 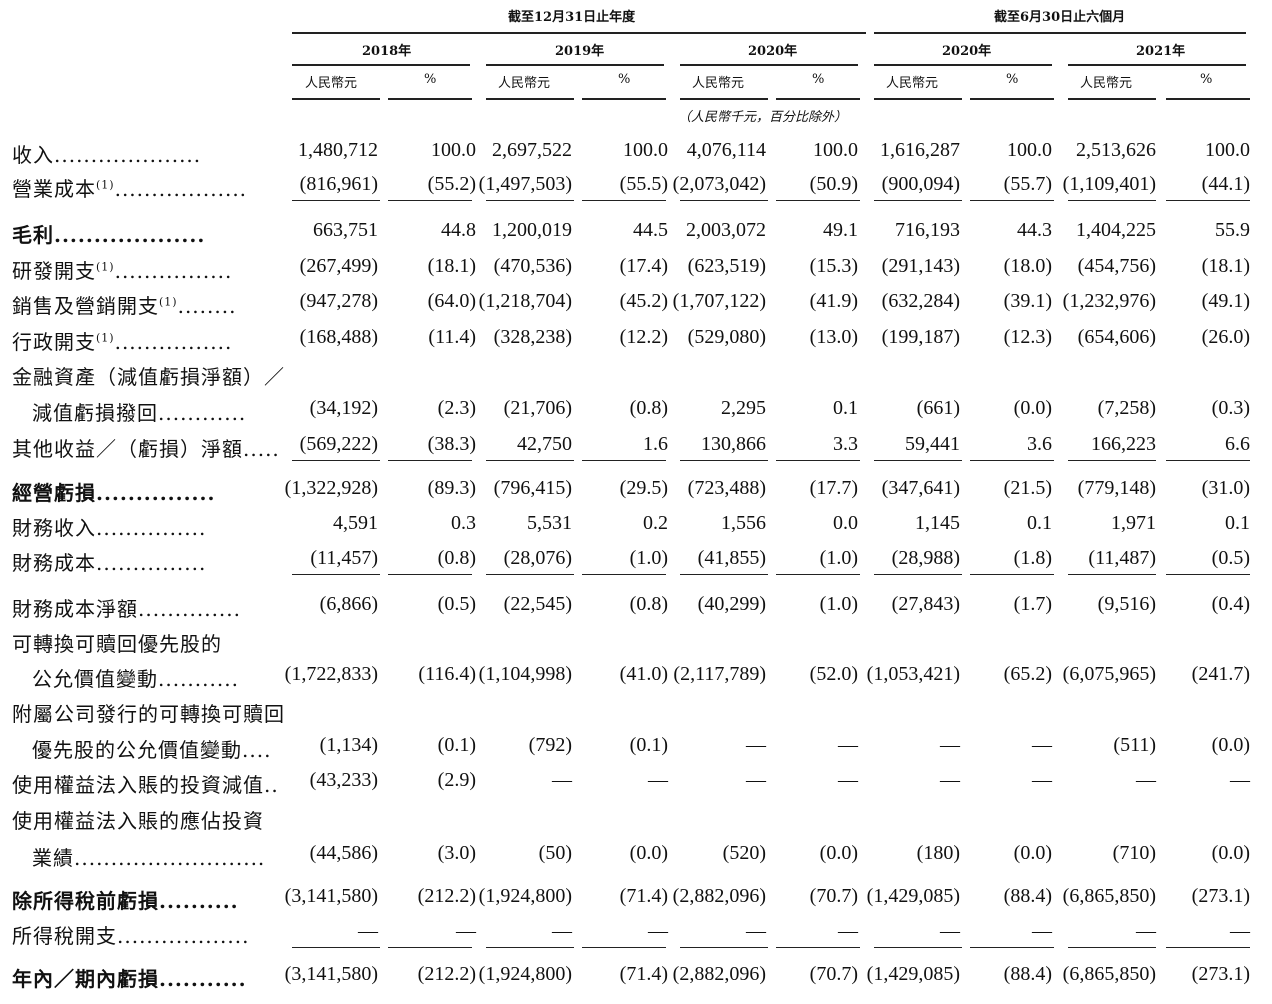 What do you see at coordinates (532, 488) in the screenshot?
I see `table-cell: (796,415)` at bounding box center [532, 488].